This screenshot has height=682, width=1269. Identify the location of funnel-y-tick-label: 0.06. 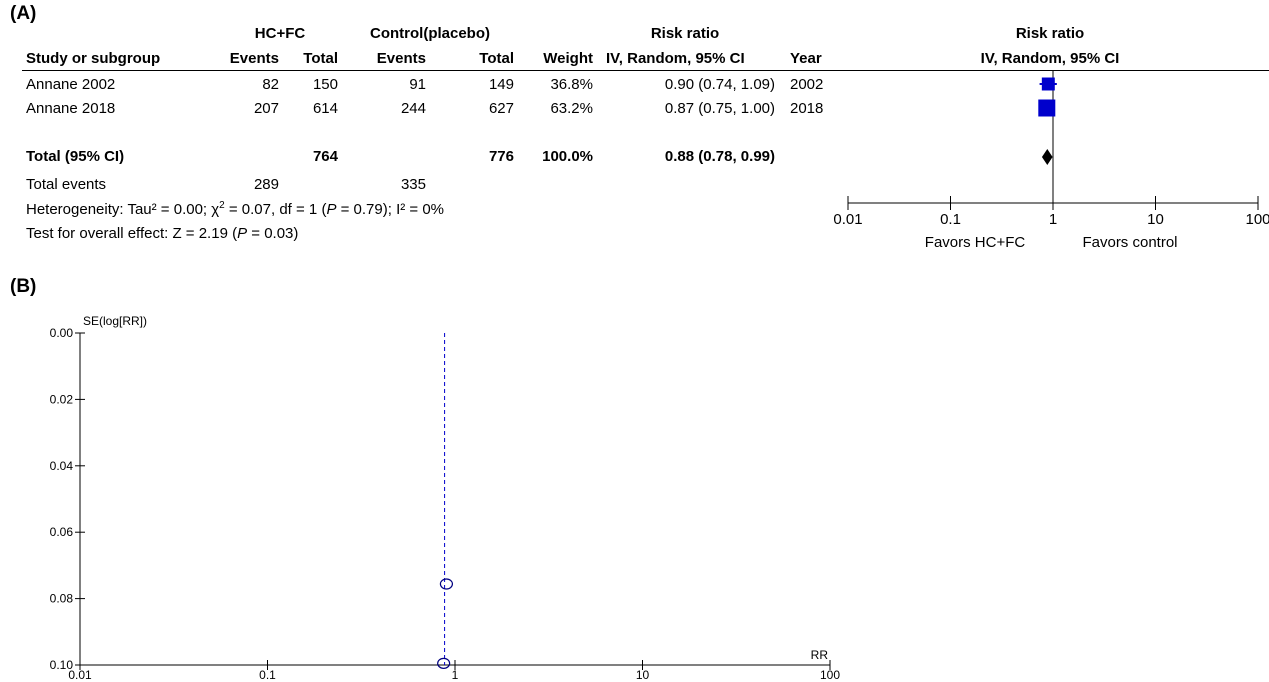
(62, 532).